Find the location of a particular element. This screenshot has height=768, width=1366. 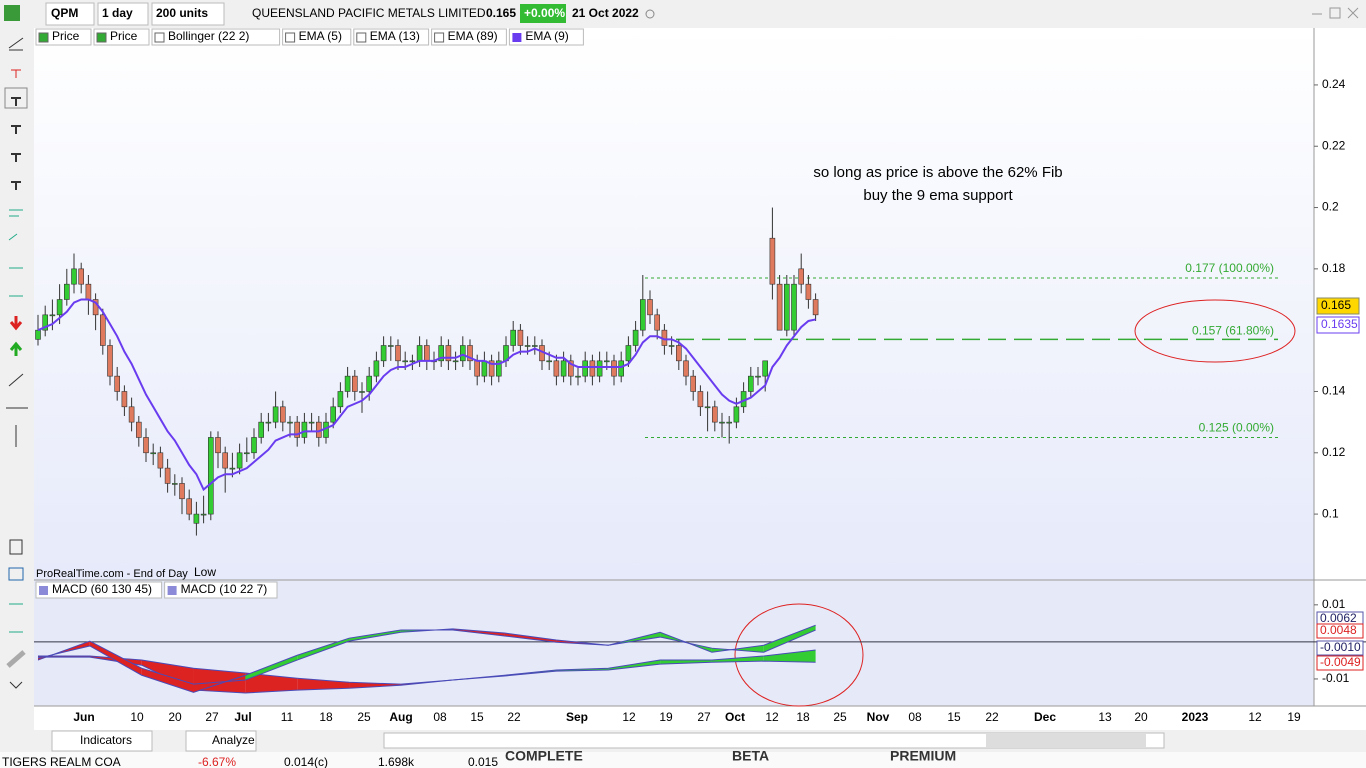

macd-tag-label: 0.0062 is located at coordinates (1338, 618).